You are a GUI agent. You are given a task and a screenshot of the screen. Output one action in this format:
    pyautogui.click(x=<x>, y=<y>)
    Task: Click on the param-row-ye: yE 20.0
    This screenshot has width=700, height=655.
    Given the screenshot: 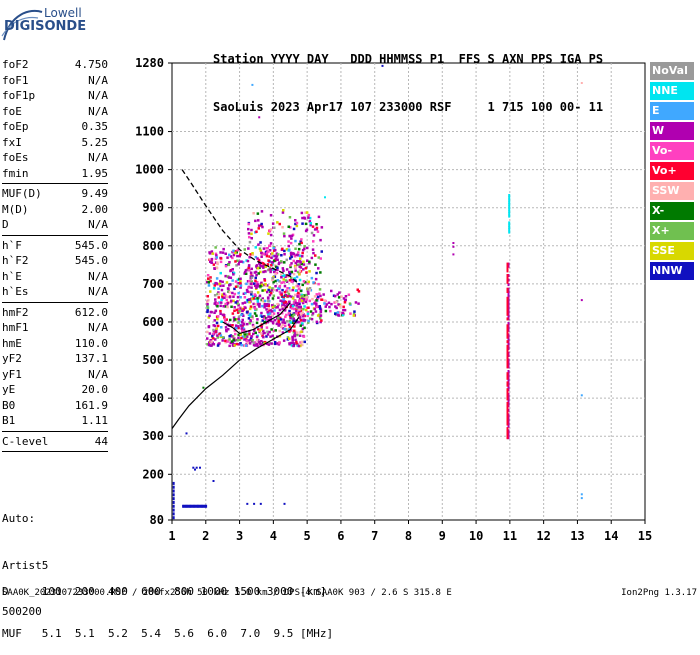 What is the action you would take?
    pyautogui.click(x=55, y=390)
    